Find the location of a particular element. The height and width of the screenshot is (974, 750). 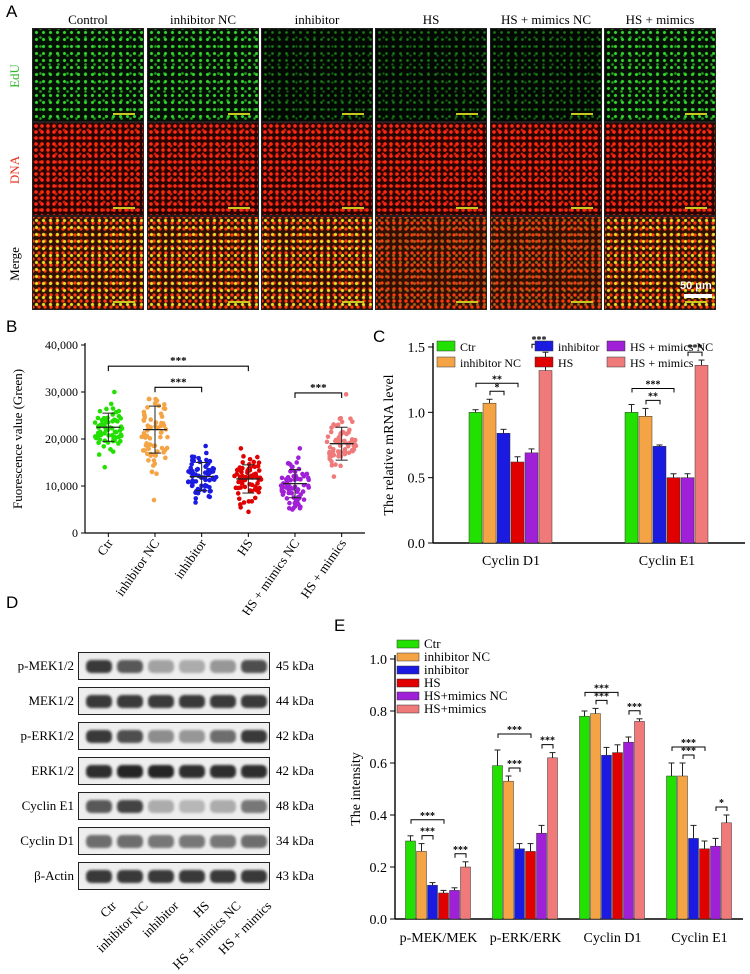

panel-e-letter: E is located at coordinates (340, 625).